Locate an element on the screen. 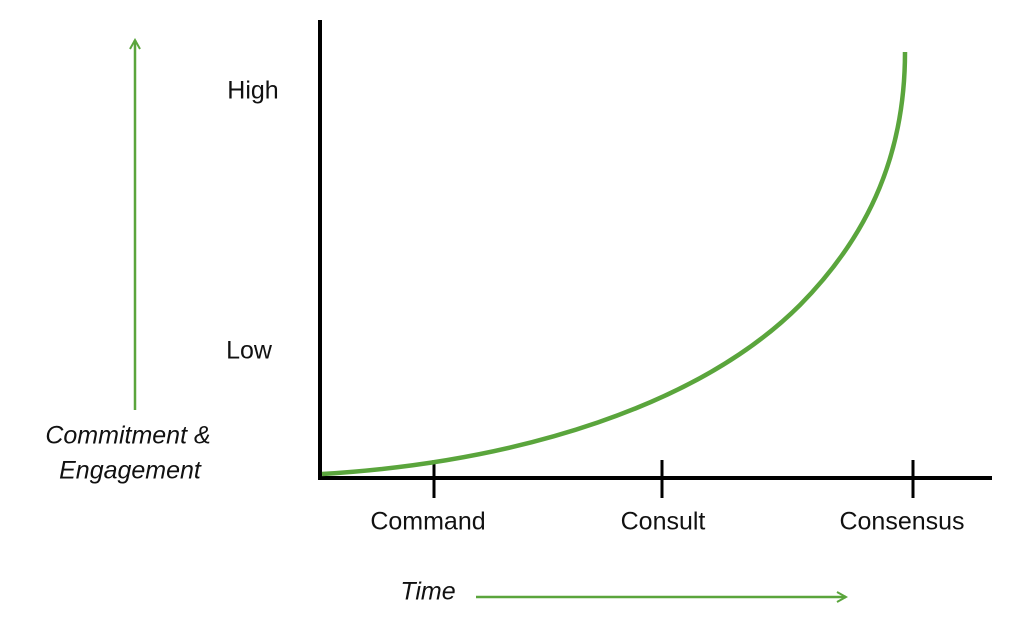 This screenshot has height=643, width=1024. x-label: Consult is located at coordinates (663, 522).